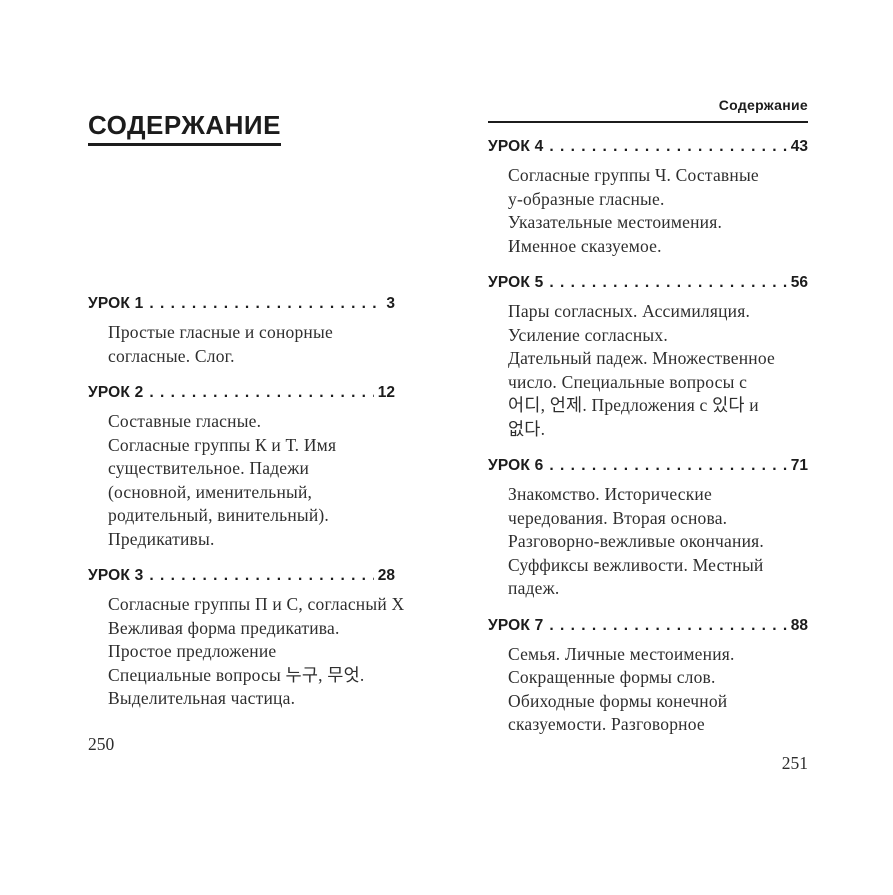 This screenshot has width=893, height=895. I want to click on lesson-label: УРОК 1, so click(116, 303).